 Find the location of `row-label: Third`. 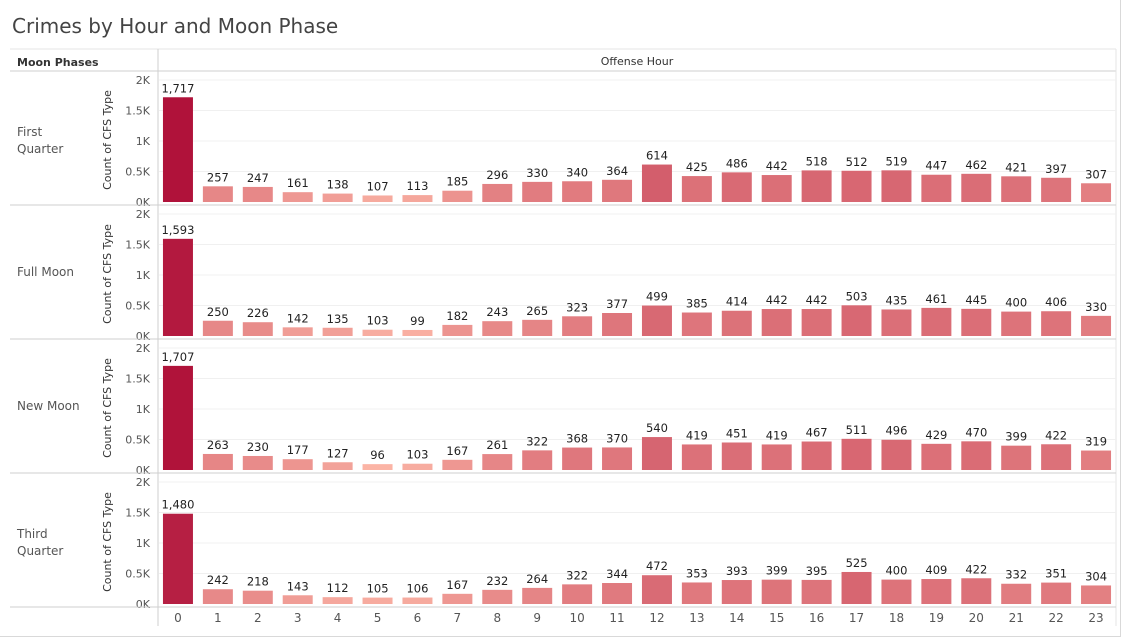

row-label: Third is located at coordinates (32, 534).